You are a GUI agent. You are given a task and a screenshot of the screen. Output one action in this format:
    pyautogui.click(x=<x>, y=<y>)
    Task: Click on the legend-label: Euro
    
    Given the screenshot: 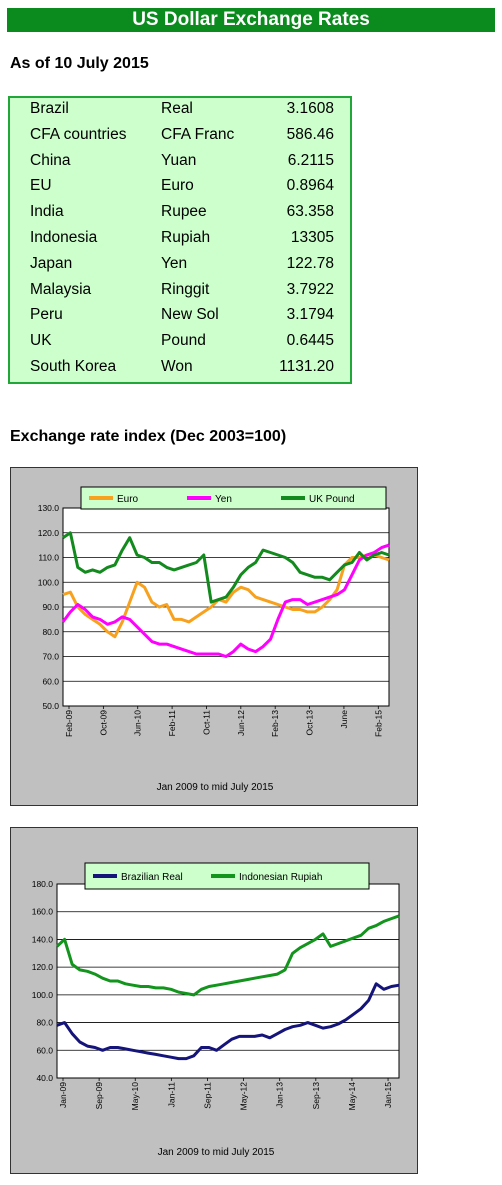 What is the action you would take?
    pyautogui.click(x=128, y=499)
    